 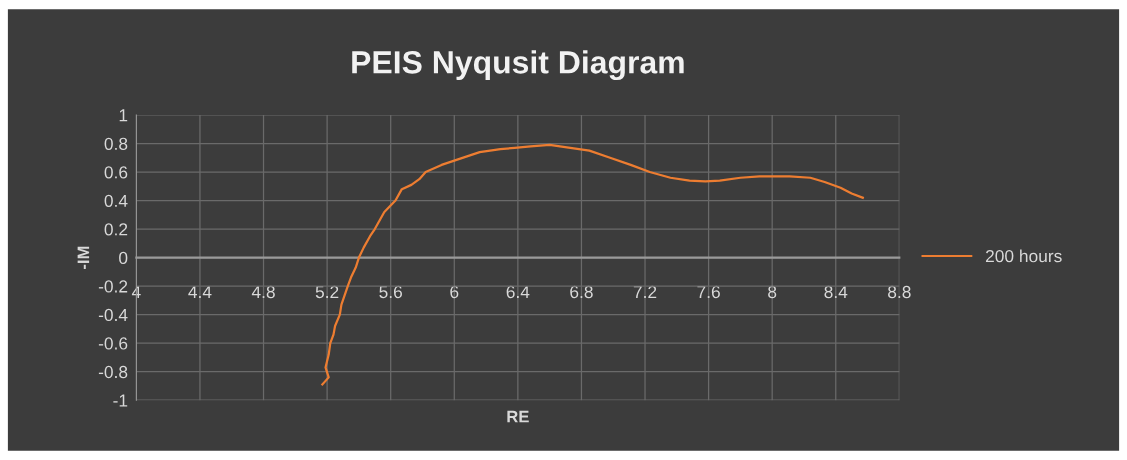 What do you see at coordinates (772, 292) in the screenshot?
I see `x-tick-label: 8` at bounding box center [772, 292].